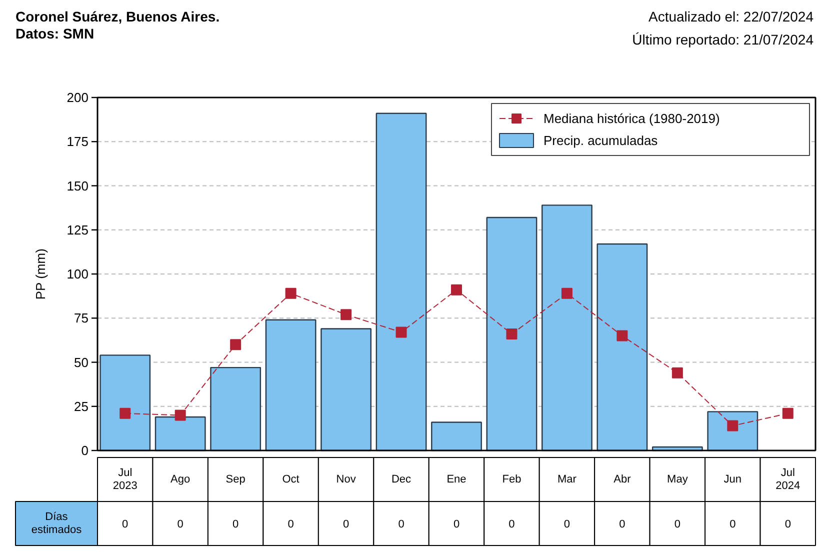 This screenshot has height=560, width=825. Describe the element at coordinates (77, 97) in the screenshot. I see `y-tick-label: 200` at that location.